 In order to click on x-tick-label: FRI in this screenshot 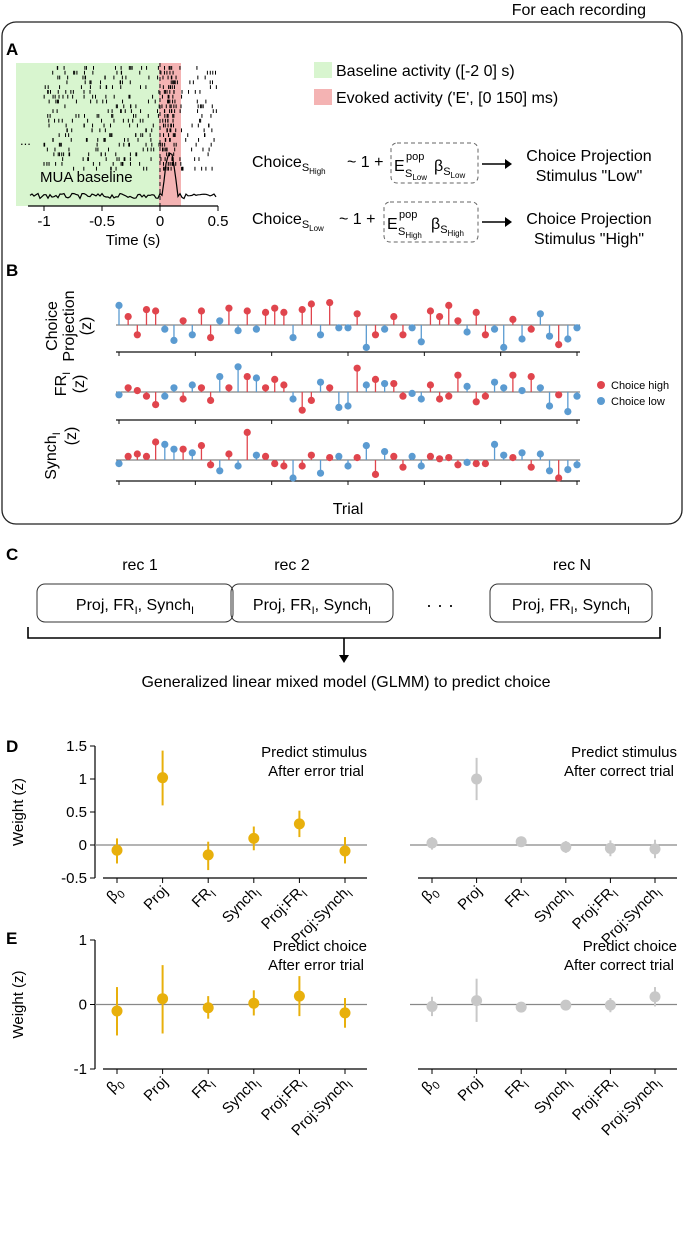, I will do `click(517, 1089)`.